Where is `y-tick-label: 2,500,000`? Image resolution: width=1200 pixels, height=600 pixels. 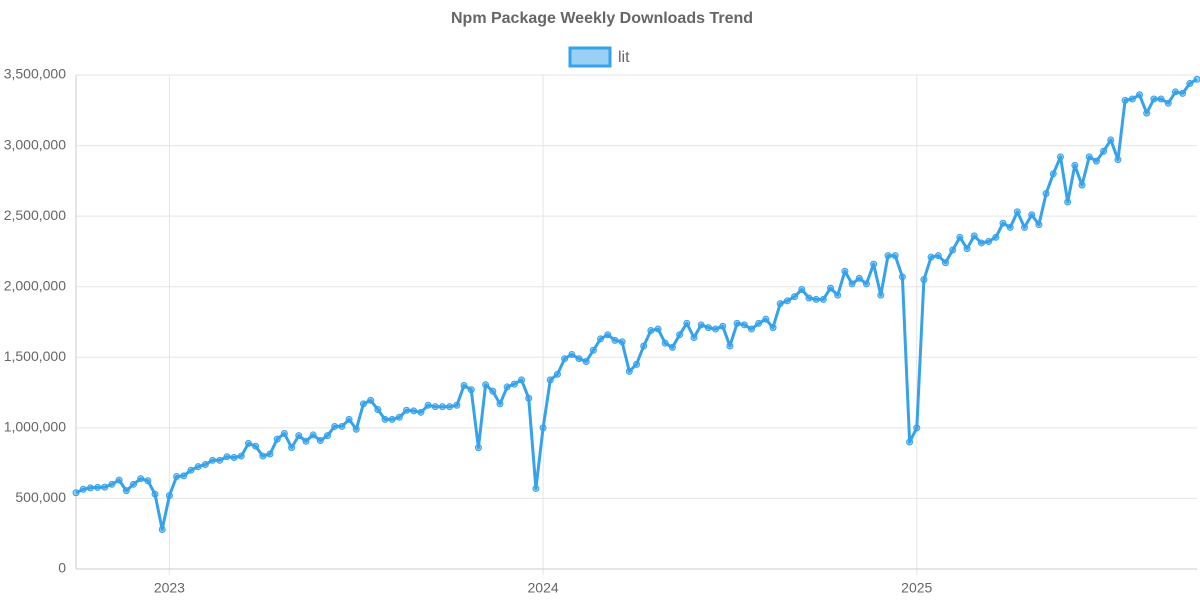 y-tick-label: 2,500,000 is located at coordinates (35, 215).